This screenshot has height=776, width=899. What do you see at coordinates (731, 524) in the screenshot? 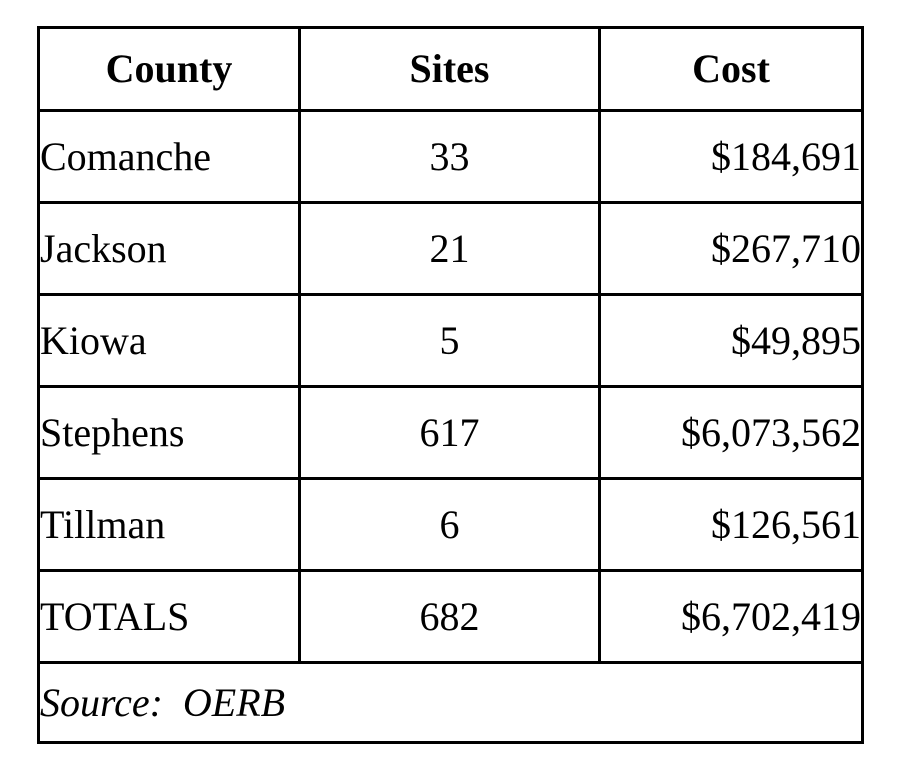
I see `cost-cell: $126,561` at bounding box center [731, 524].